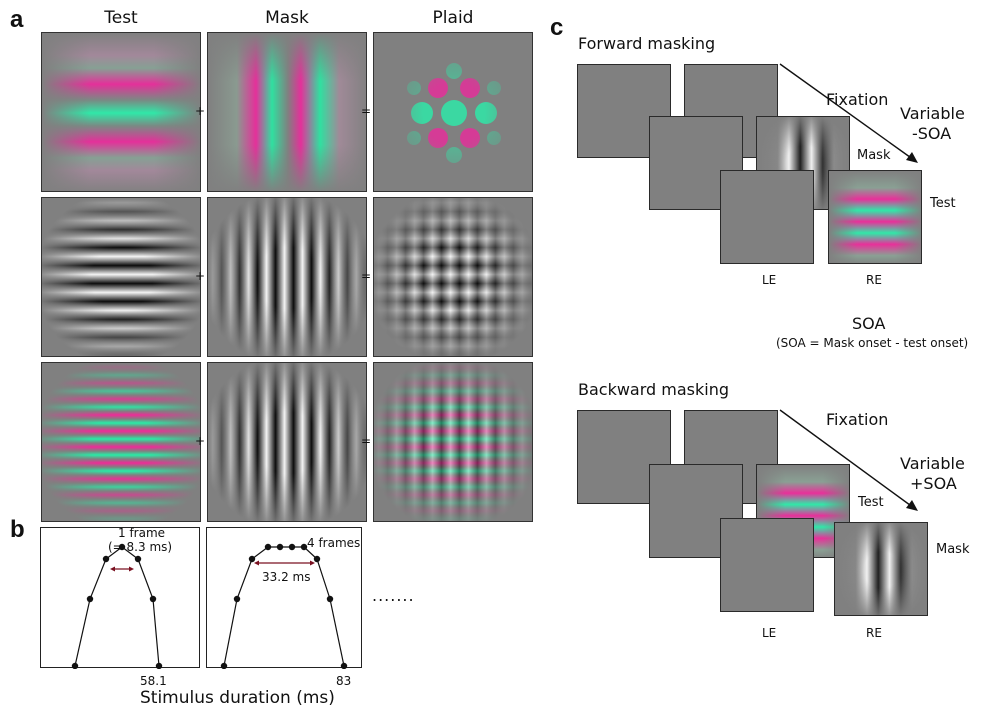  Describe the element at coordinates (287, 112) in the screenshot. I see `mask-color-low-image` at that location.